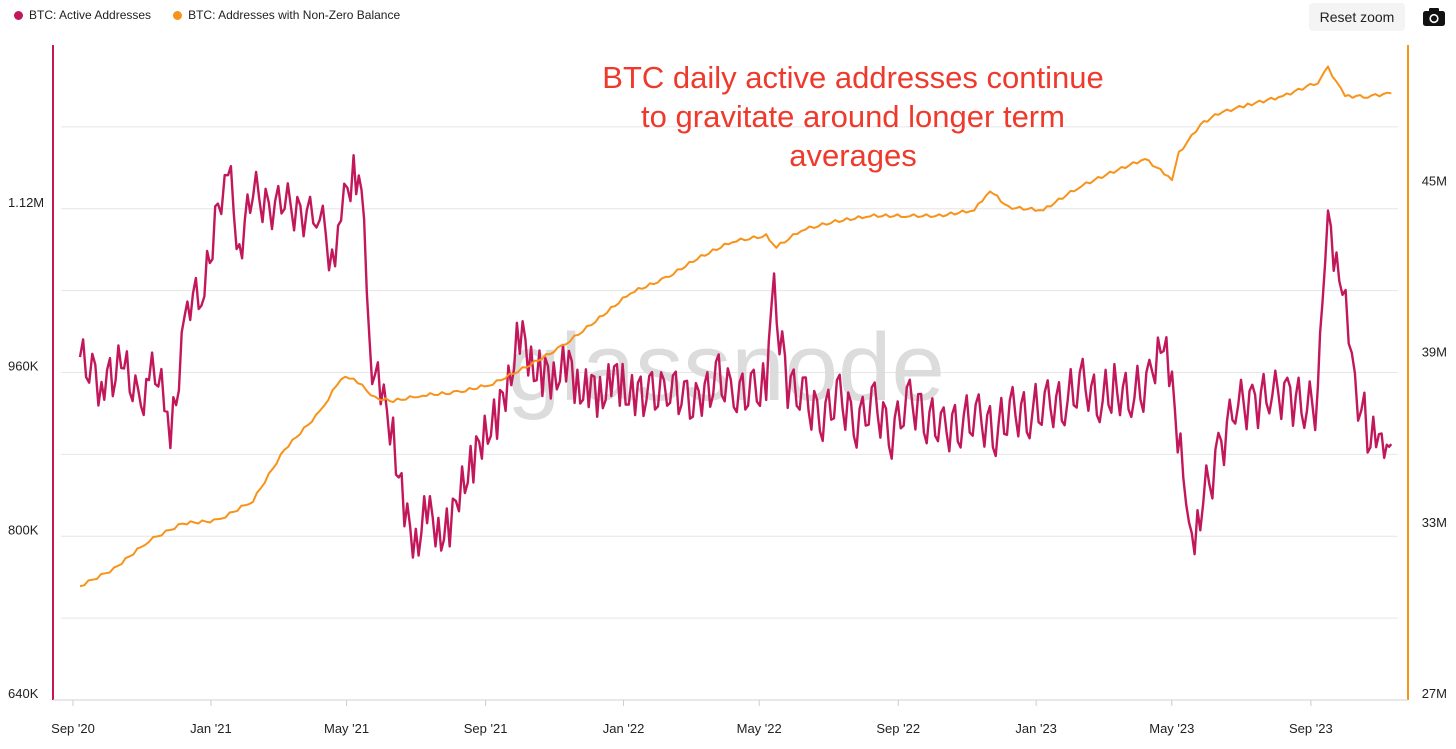  I want to click on legend-item-non-zero-balance: BTC: Addresses with Non-Zero Balance, so click(286, 15).